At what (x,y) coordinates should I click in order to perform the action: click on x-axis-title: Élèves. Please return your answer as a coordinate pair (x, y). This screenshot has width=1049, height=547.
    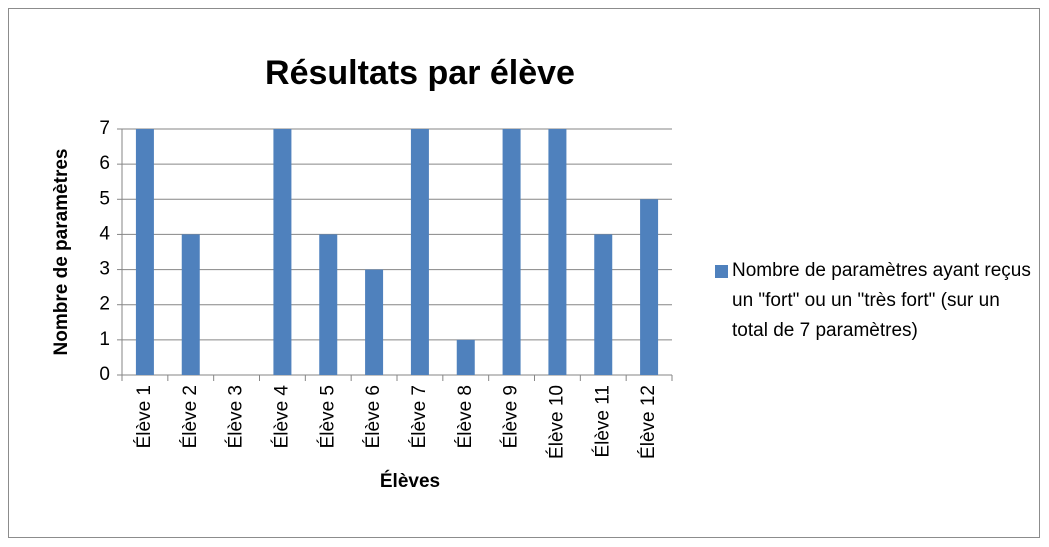
    Looking at the image, I should click on (410, 481).